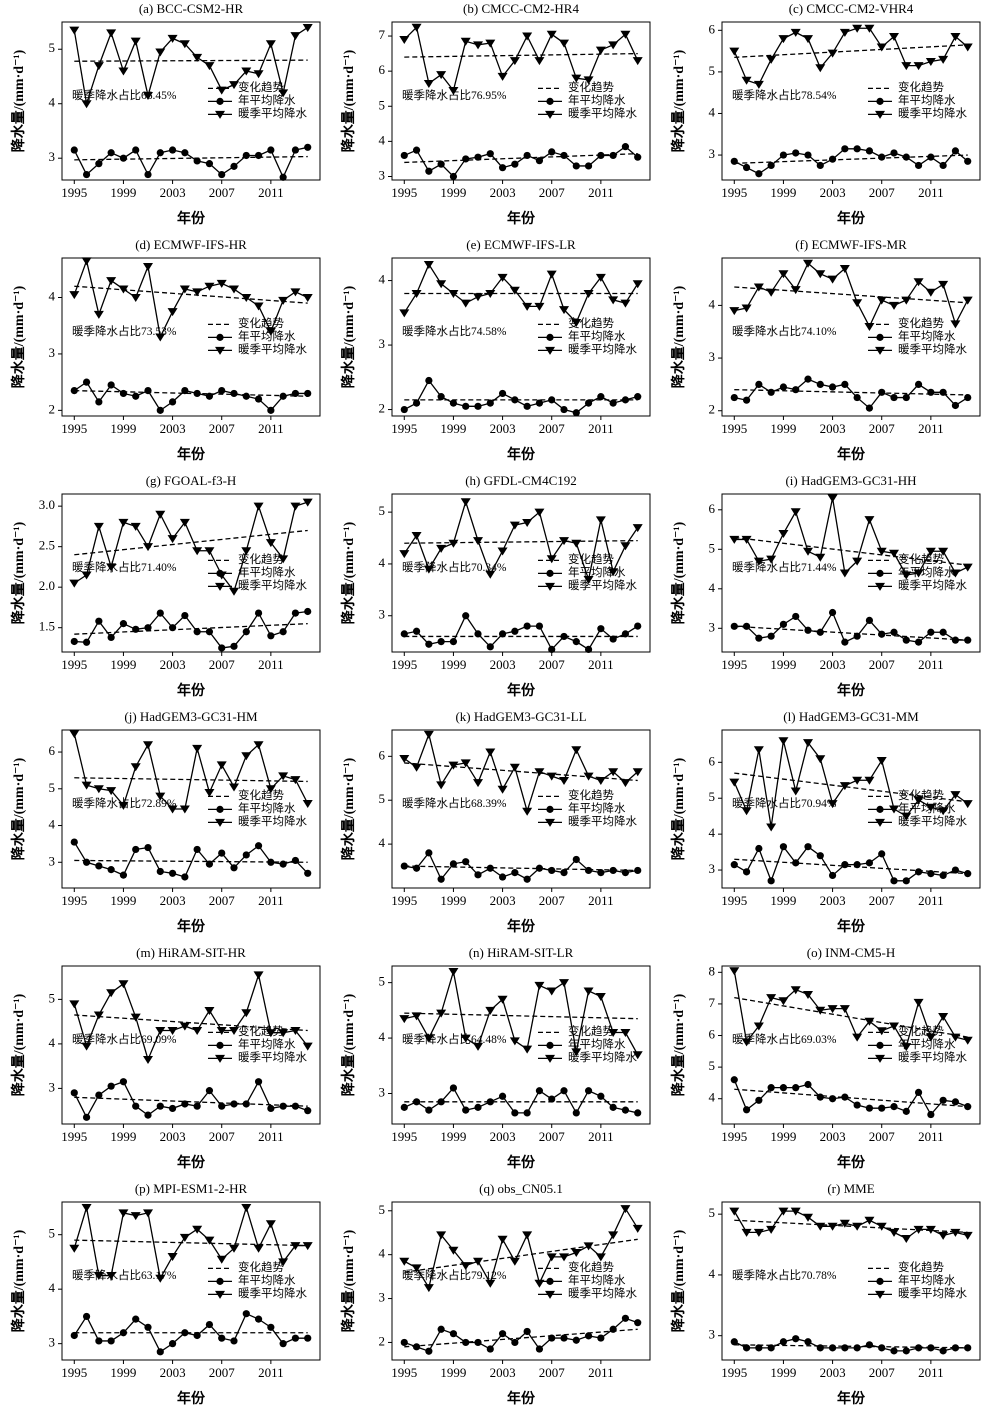 This screenshot has height=1417, width=1000. Describe the element at coordinates (521, 952) in the screenshot. I see `panel-title: (n) HiRAM-SIT-LR` at that location.